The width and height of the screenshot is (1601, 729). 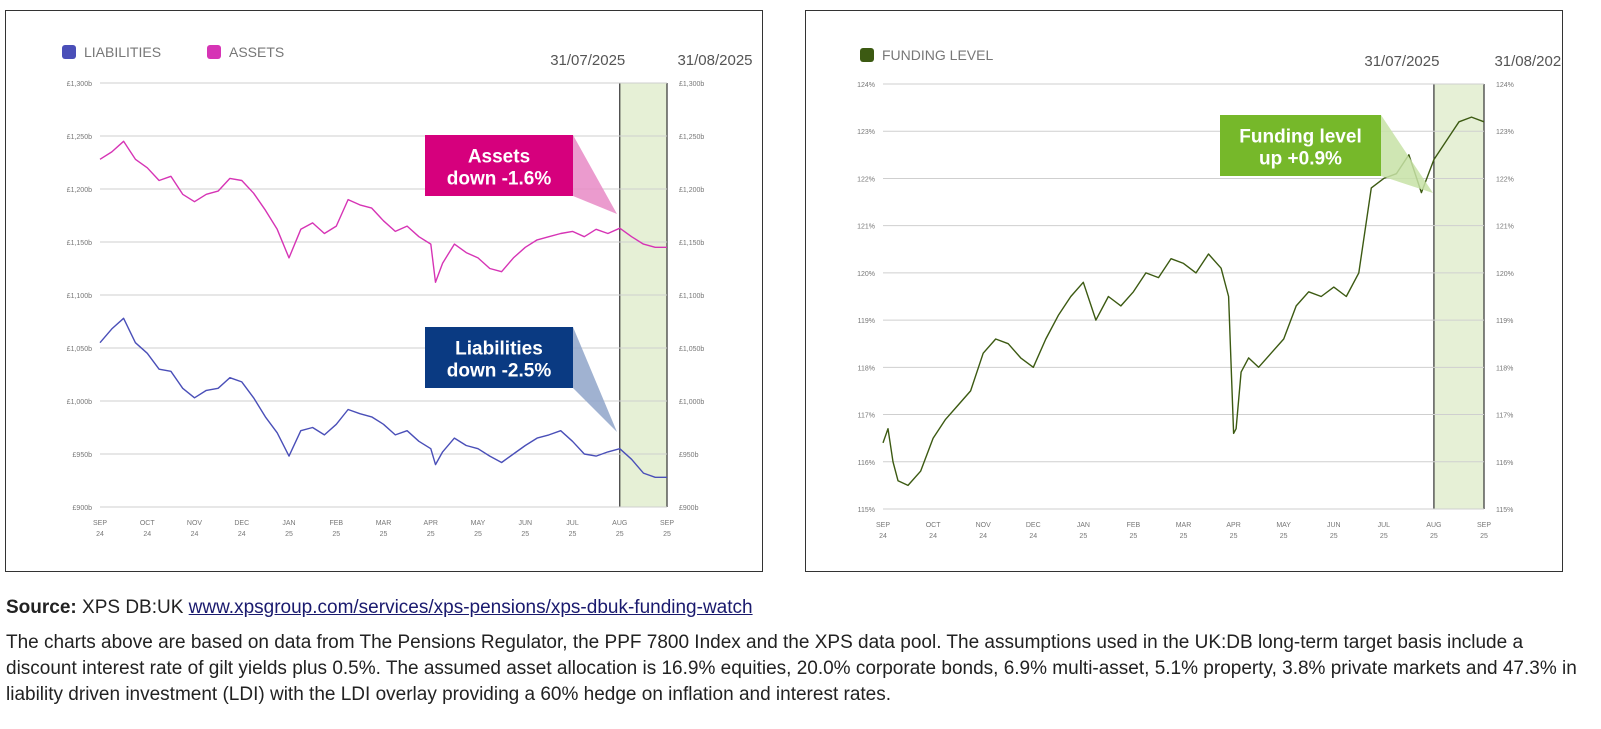 What do you see at coordinates (132, 607) in the screenshot?
I see `source-text: XPS DB:UK` at bounding box center [132, 607].